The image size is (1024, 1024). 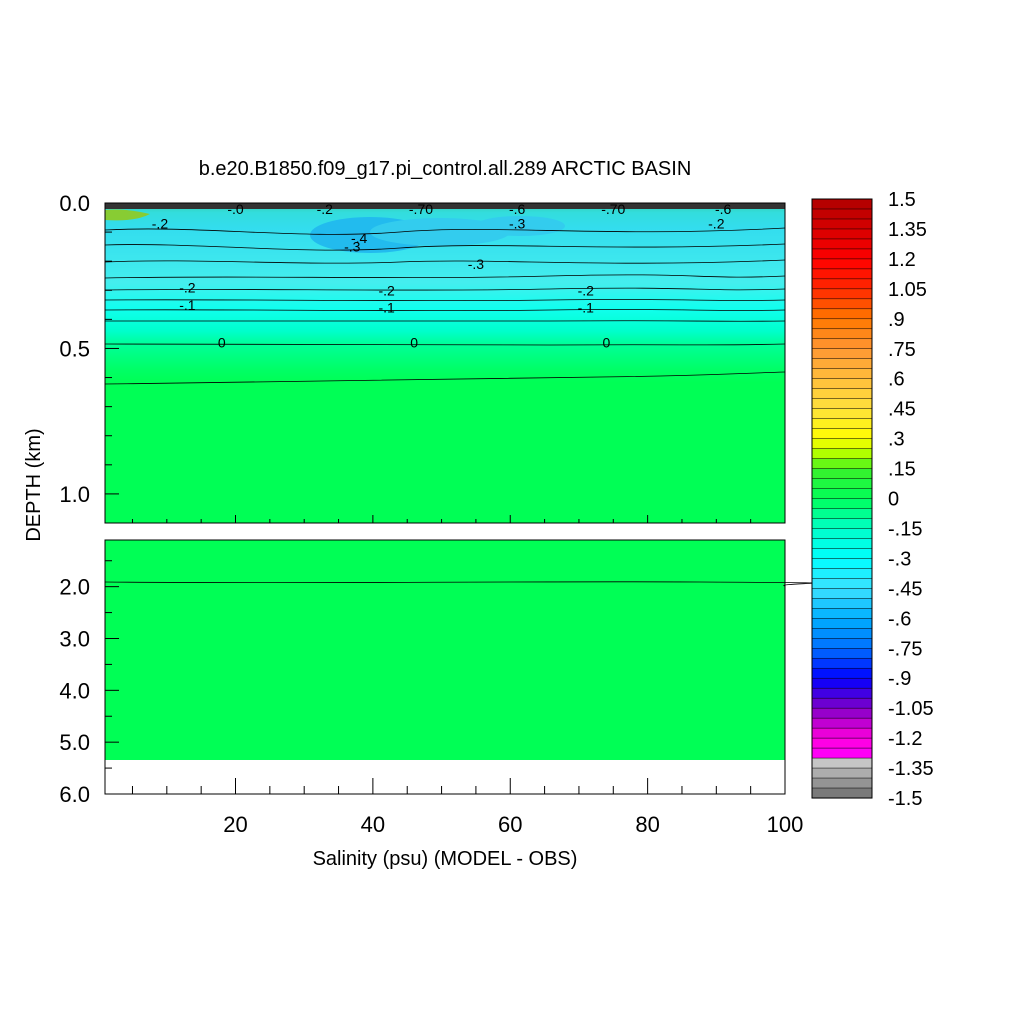 I want to click on x-tick-label: 20, so click(x=235, y=824).